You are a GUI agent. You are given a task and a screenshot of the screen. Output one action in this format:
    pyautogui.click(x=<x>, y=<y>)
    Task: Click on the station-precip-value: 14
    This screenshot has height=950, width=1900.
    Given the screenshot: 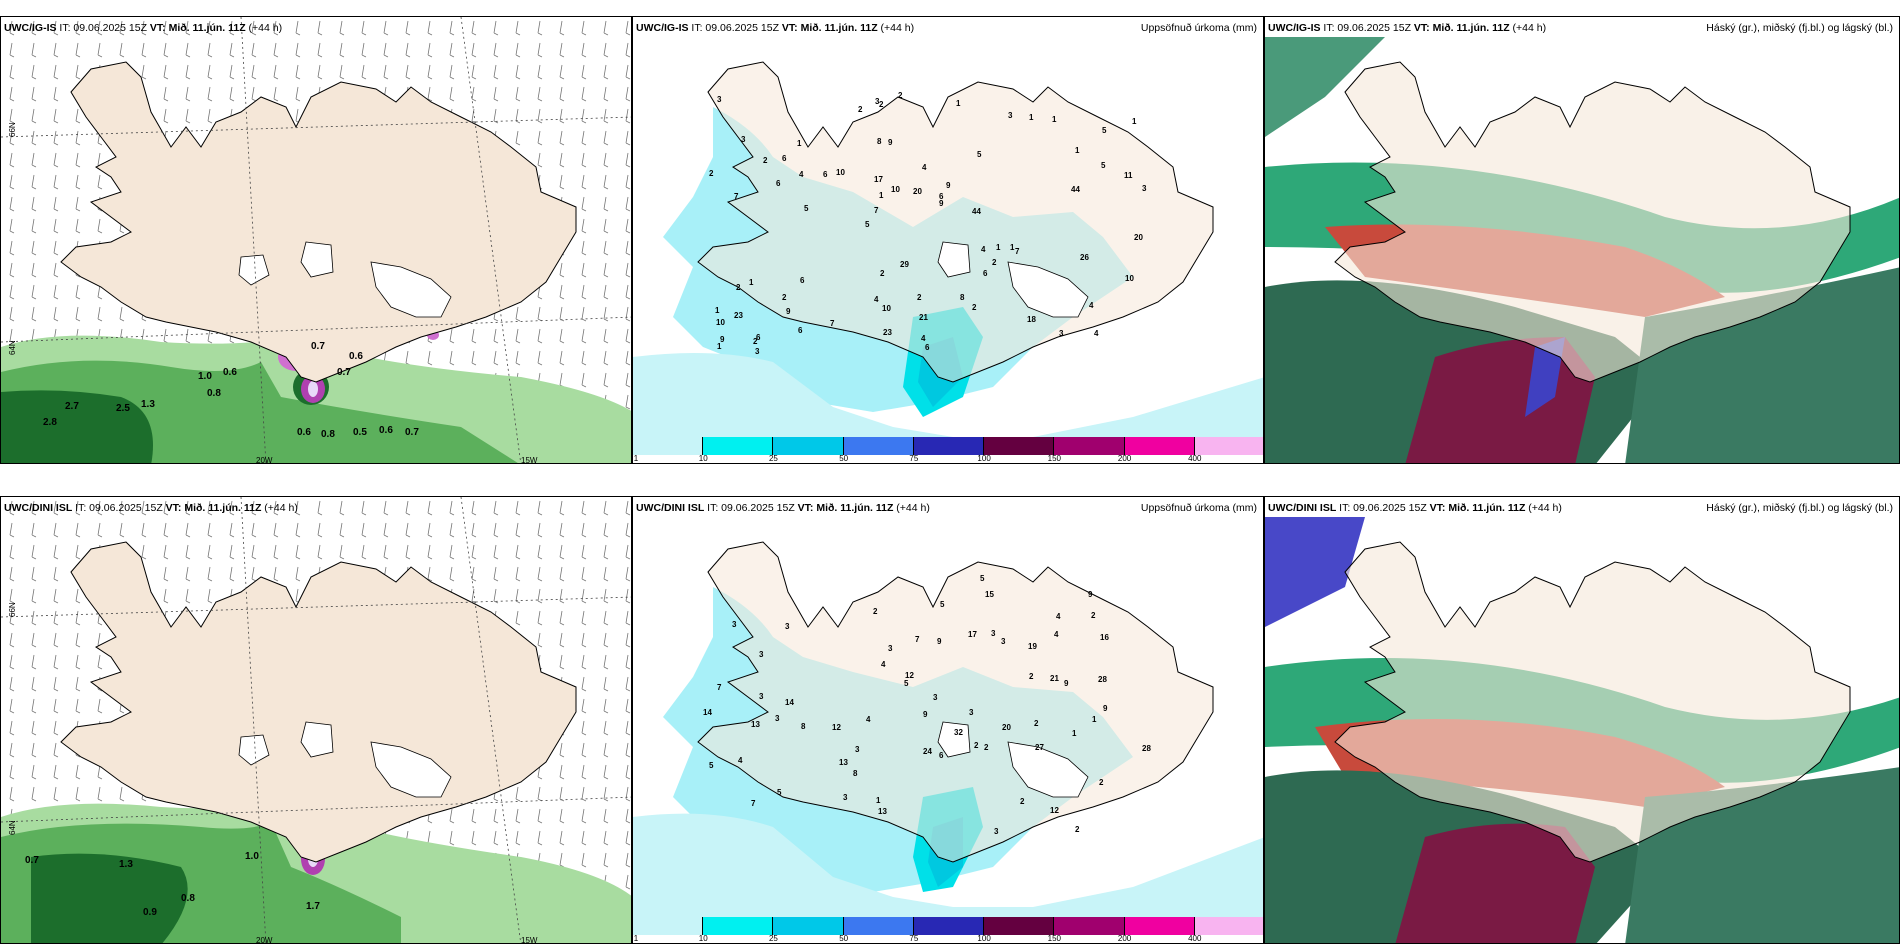 What is the action you would take?
    pyautogui.click(x=707, y=712)
    